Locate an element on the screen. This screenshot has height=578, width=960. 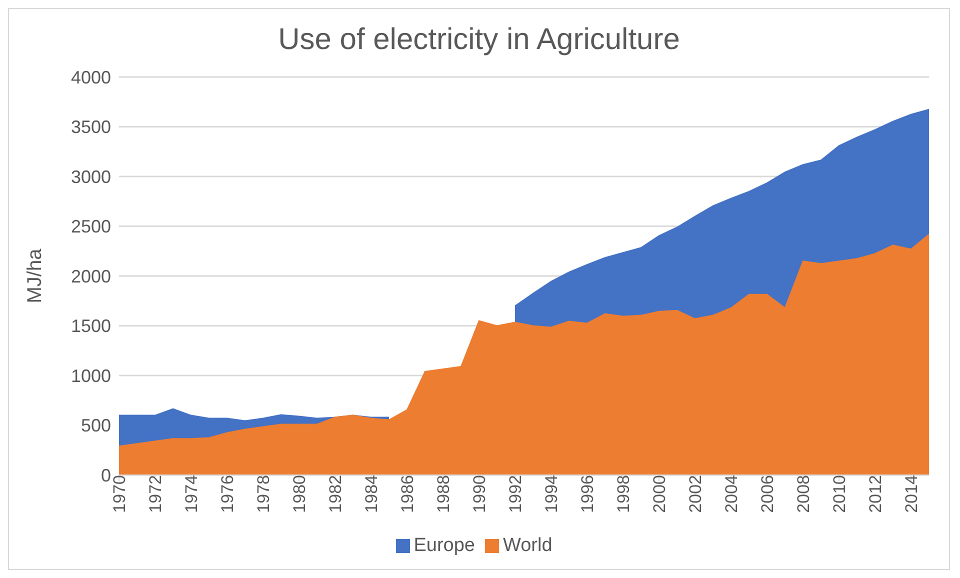
legend-label: World is located at coordinates (527, 545).